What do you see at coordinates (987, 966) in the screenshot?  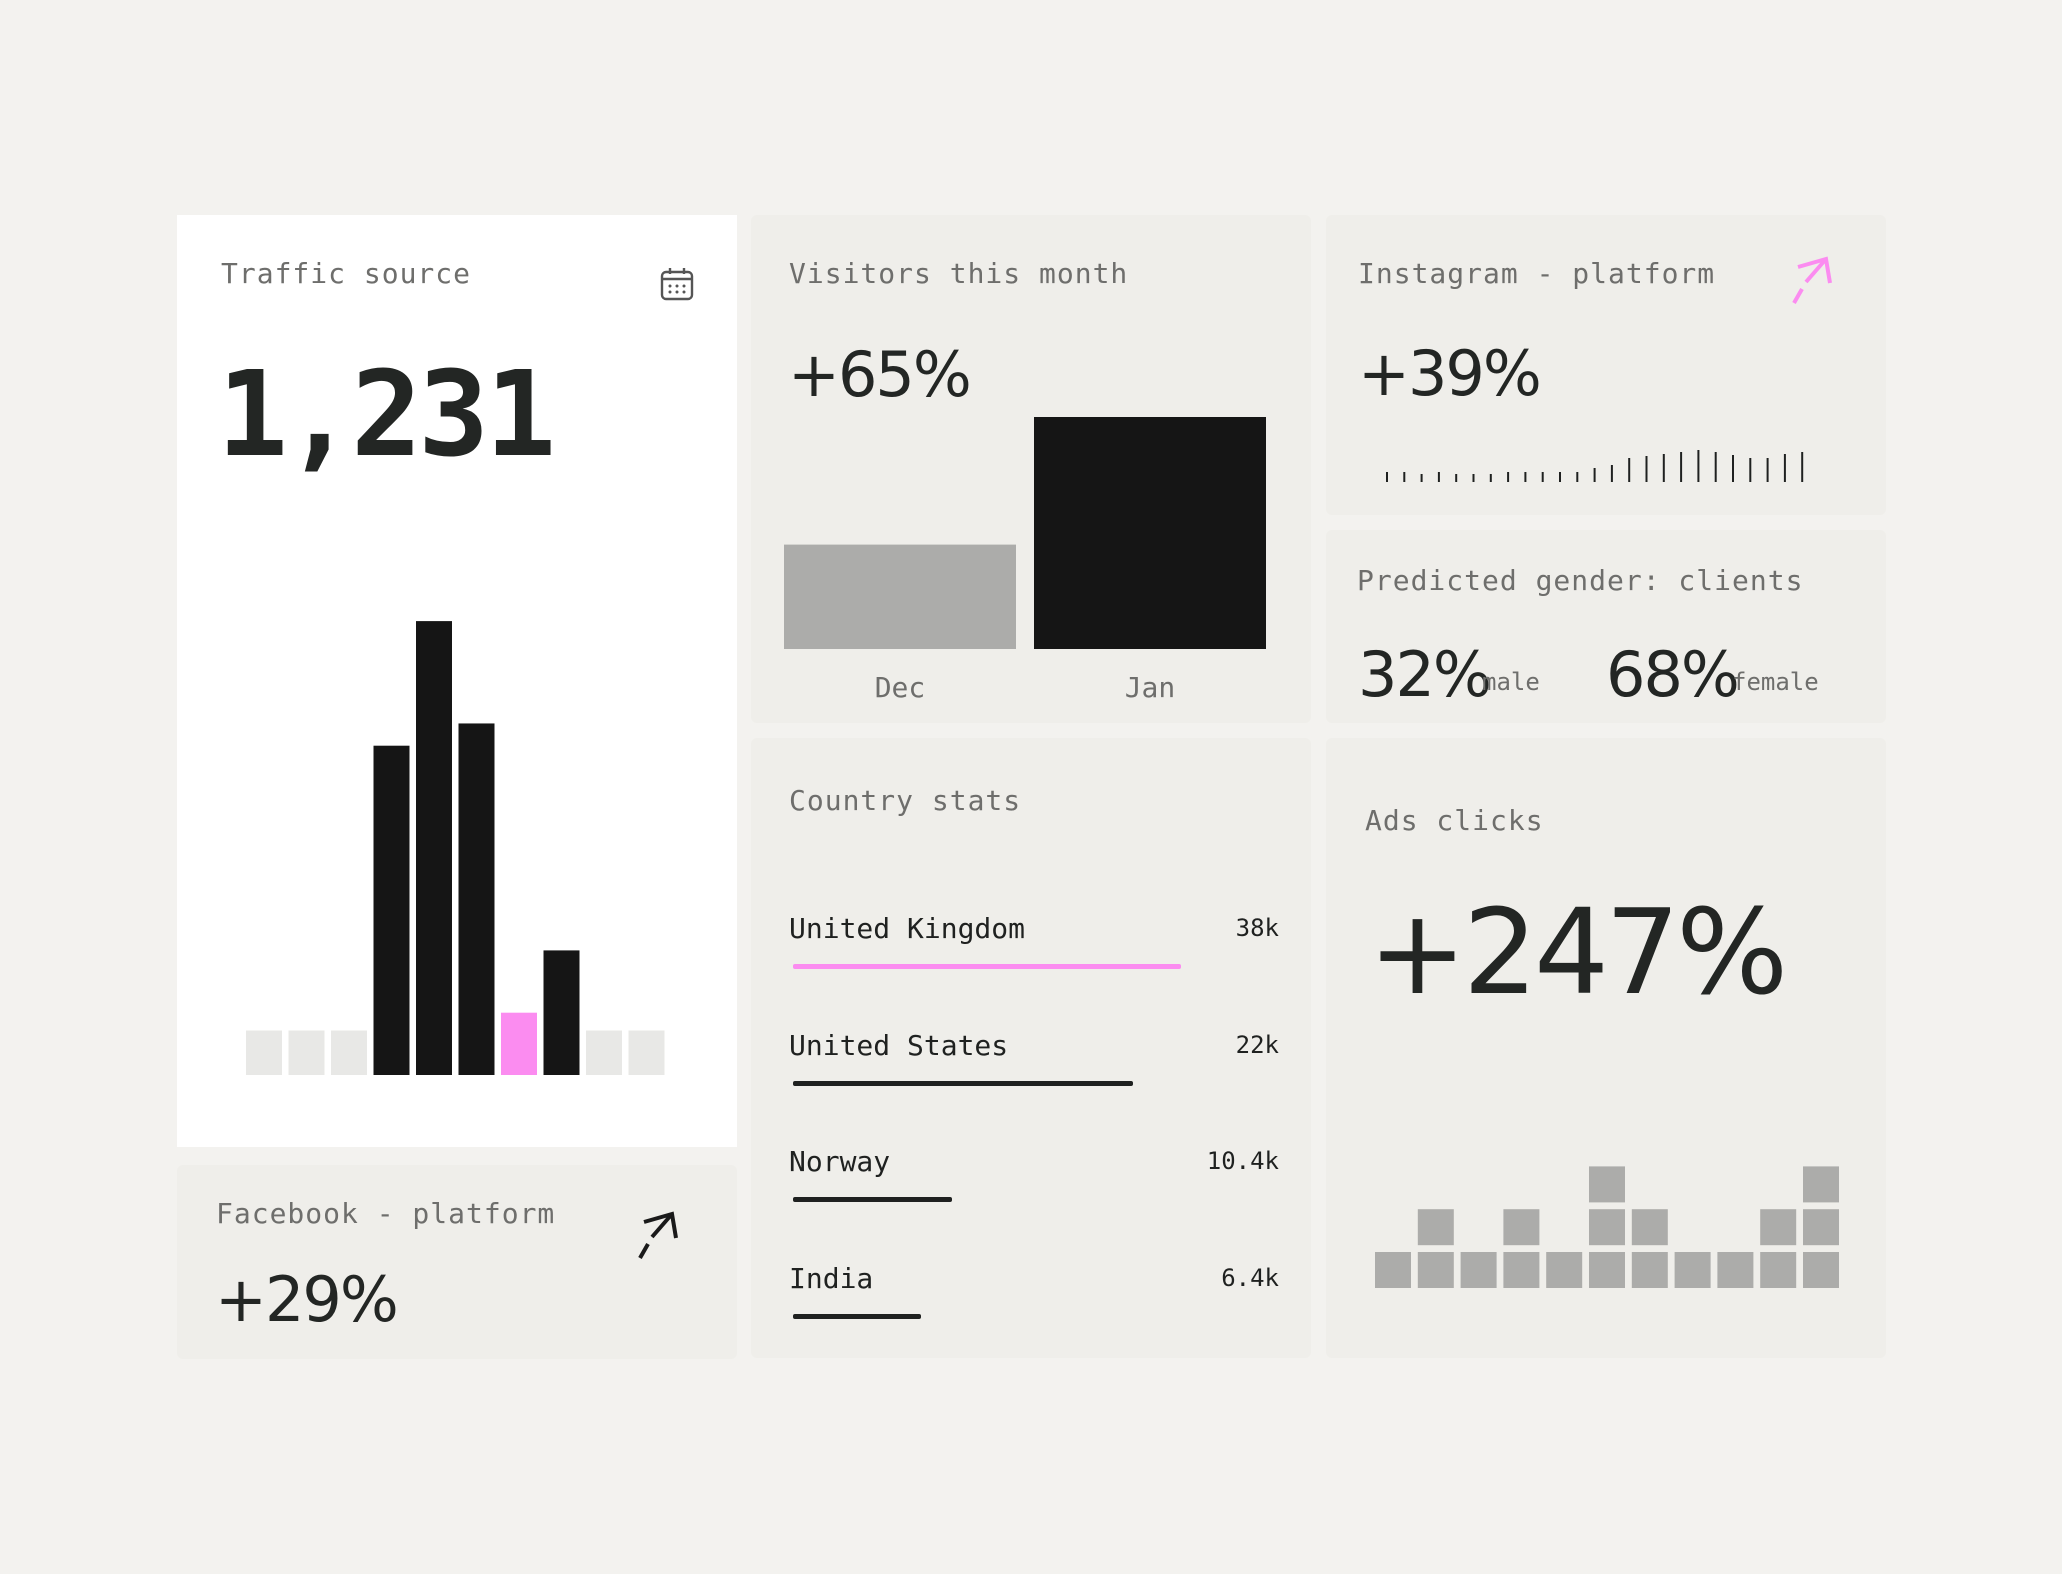 I see `country-bar-uk` at bounding box center [987, 966].